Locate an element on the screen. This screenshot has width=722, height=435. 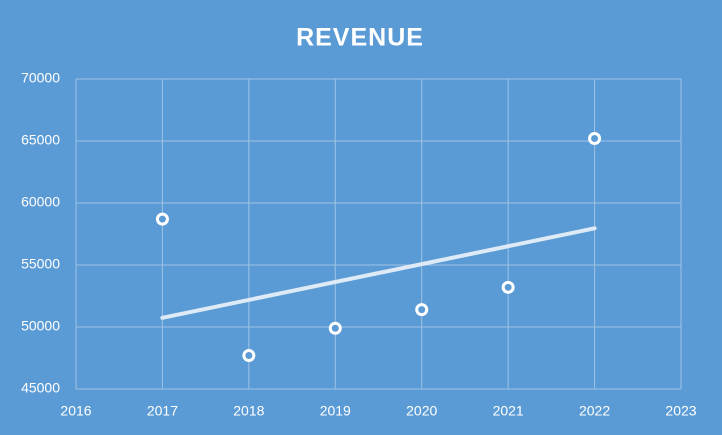
y-tick-label: 45000 is located at coordinates (40, 388).